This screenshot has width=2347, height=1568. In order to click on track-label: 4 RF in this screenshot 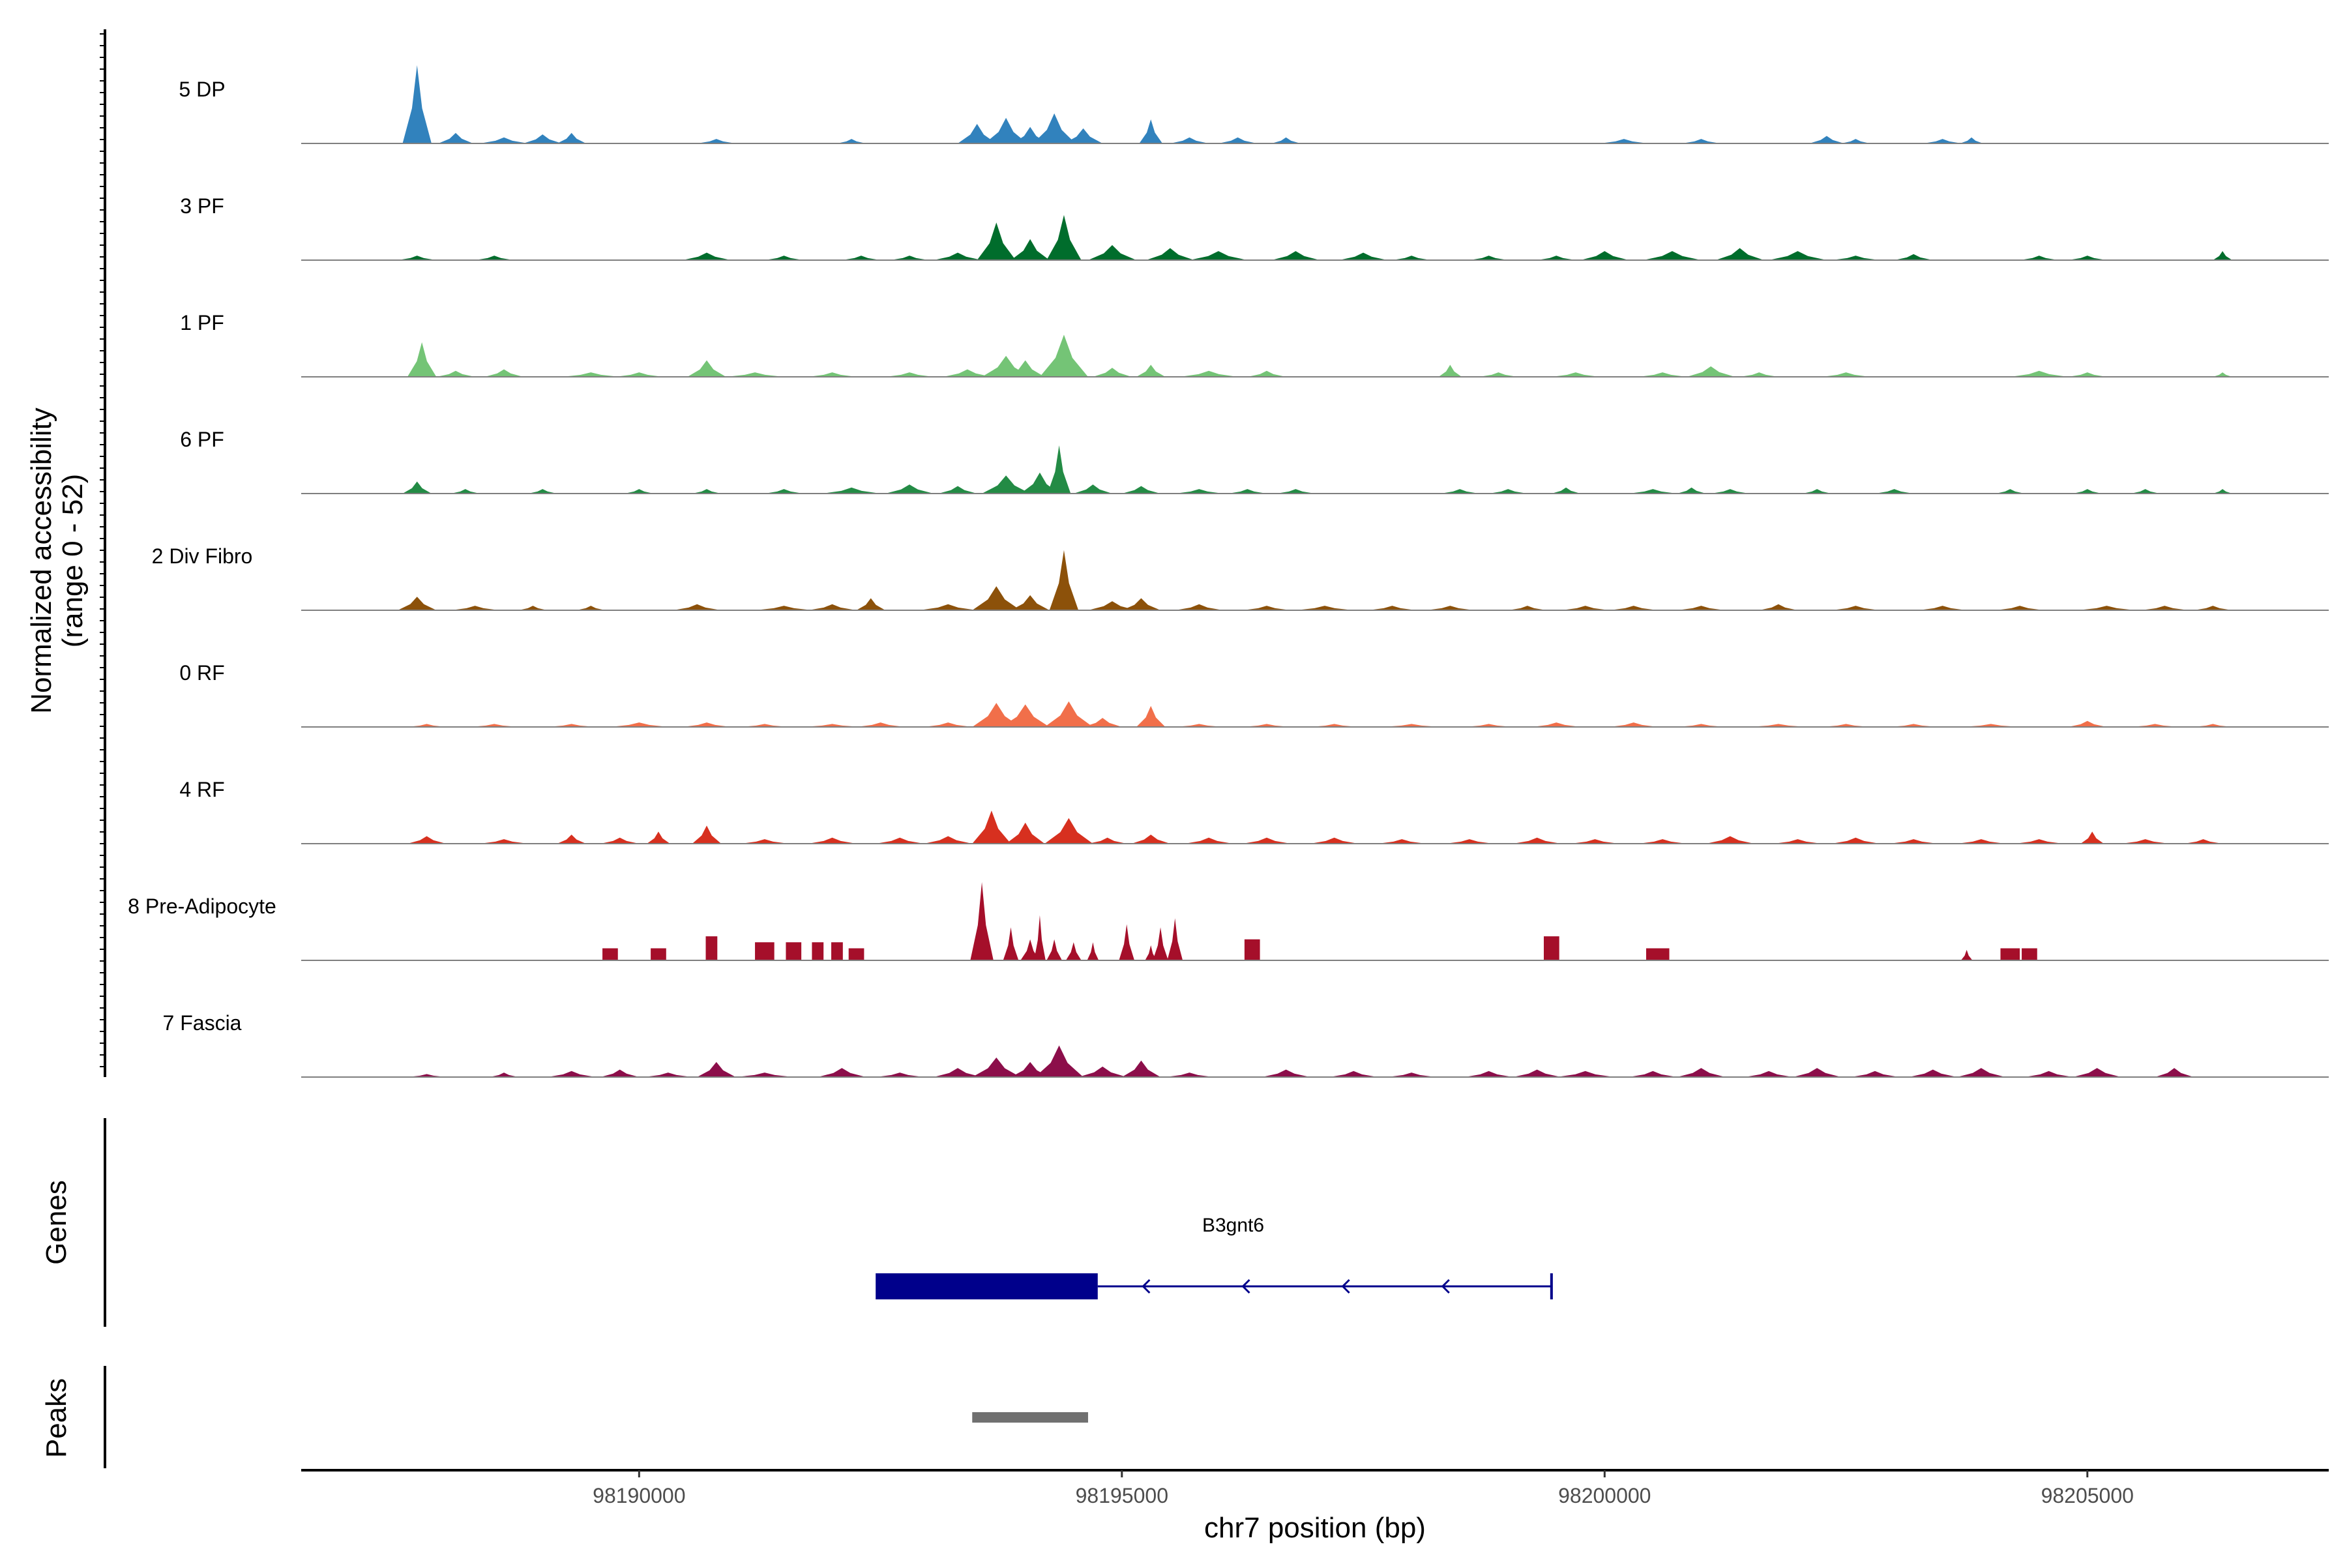, I will do `click(201, 790)`.